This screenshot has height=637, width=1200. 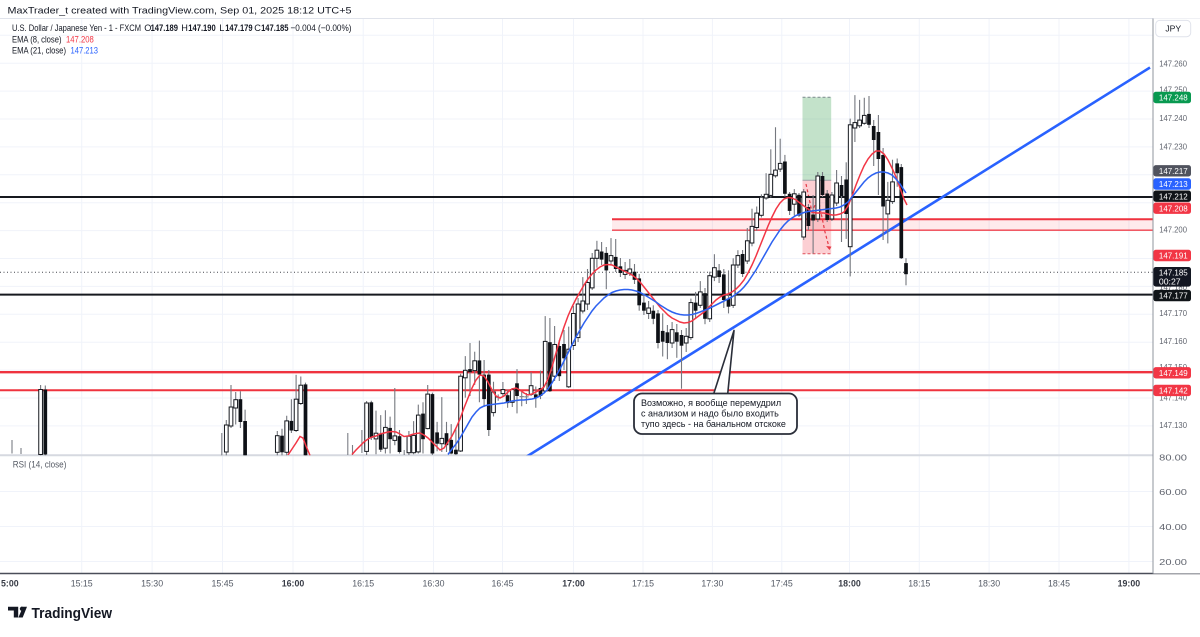 What do you see at coordinates (1173, 425) in the screenshot?
I see `svg-text: 147.130` at bounding box center [1173, 425].